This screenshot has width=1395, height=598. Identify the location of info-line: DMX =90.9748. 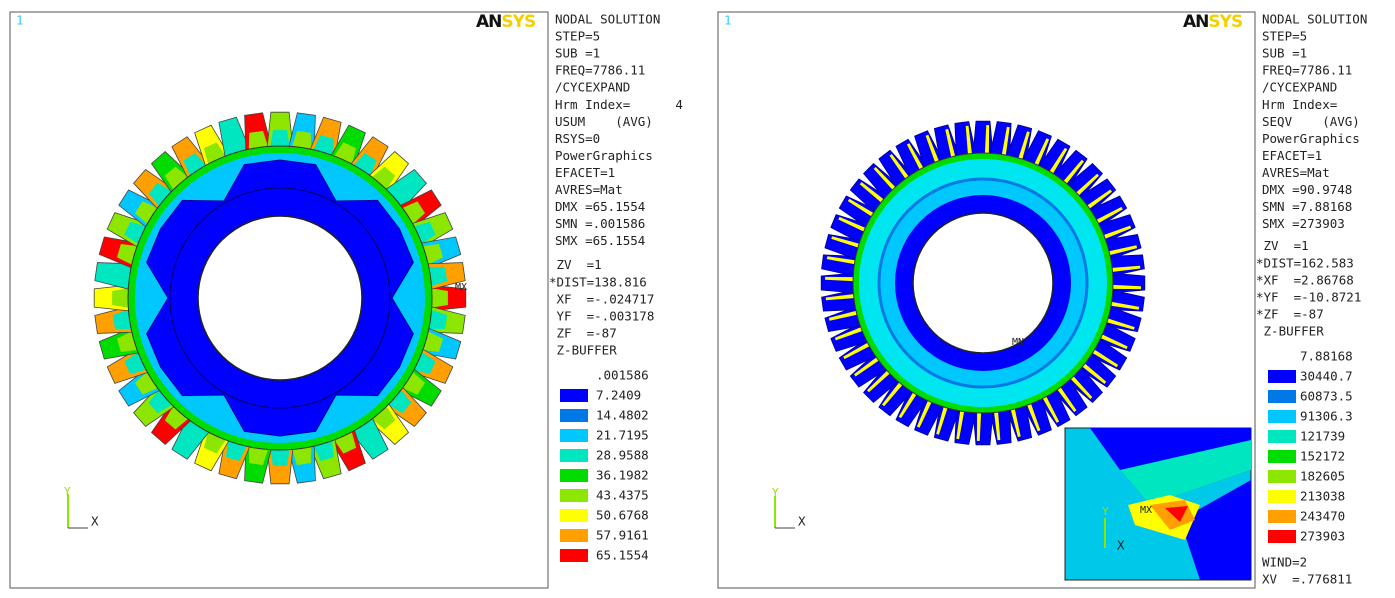
(1307, 189).